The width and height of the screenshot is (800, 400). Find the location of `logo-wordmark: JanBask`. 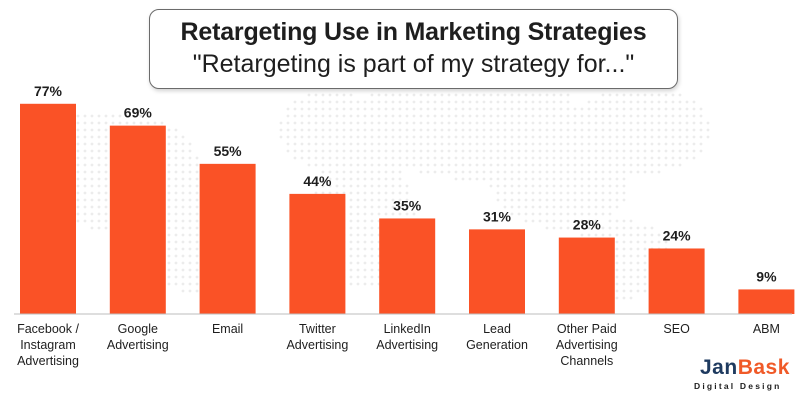

logo-wordmark: JanBask is located at coordinates (745, 368).